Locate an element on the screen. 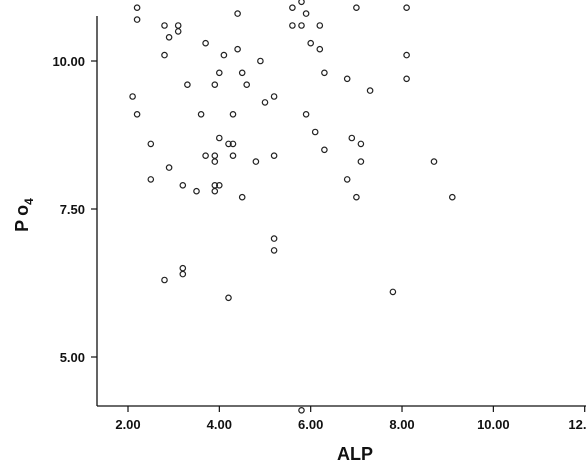 This screenshot has width=586, height=469. x-axis-ticks: 2.00 4.00 6.00 8.00 10.00 12.00 is located at coordinates (350, 419).